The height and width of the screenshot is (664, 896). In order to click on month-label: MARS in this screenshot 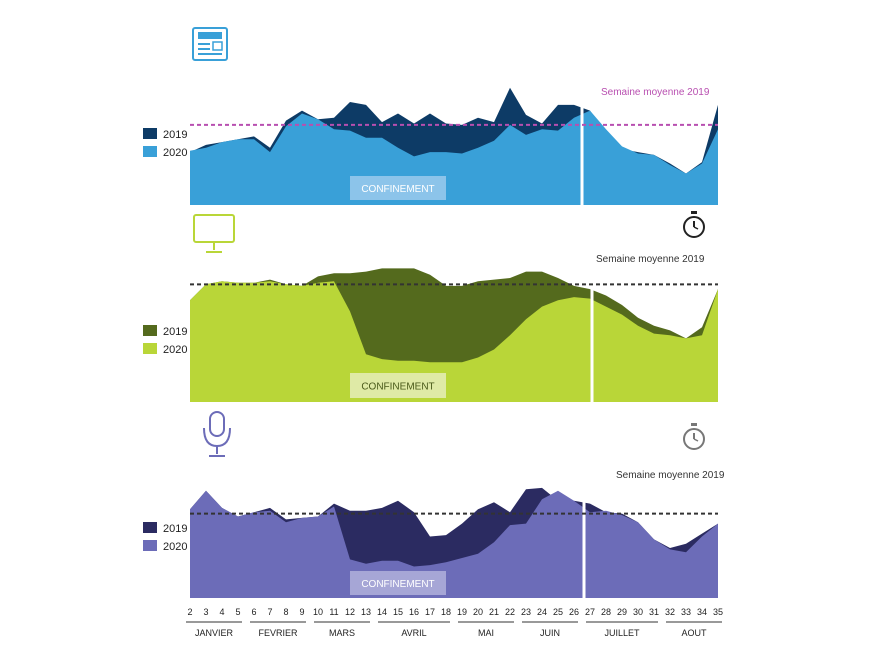, I will do `click(342, 633)`.